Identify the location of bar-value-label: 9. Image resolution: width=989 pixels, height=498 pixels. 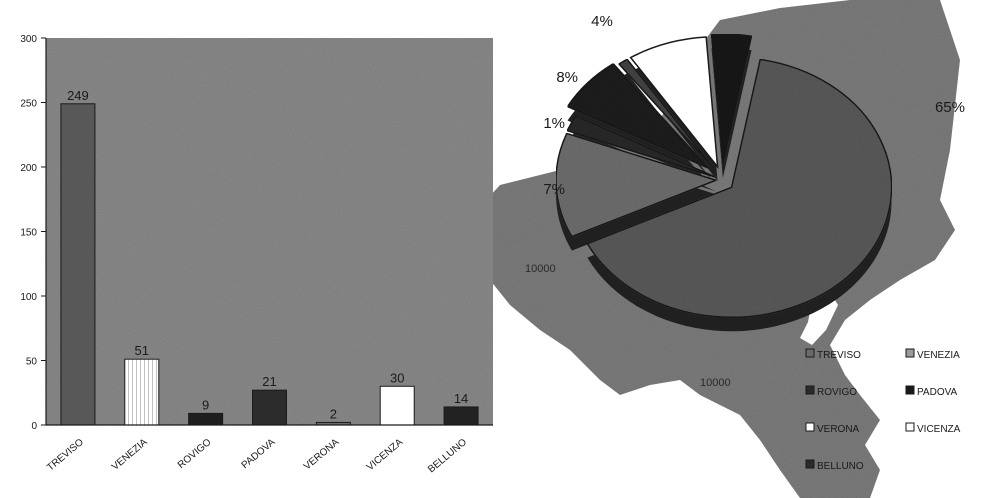
(205, 404).